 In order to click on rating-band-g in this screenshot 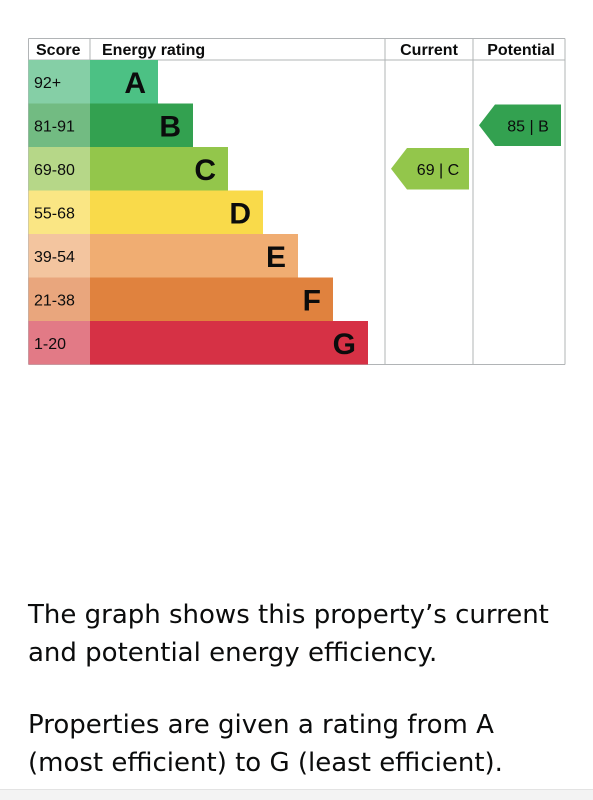, I will do `click(229, 343)`.